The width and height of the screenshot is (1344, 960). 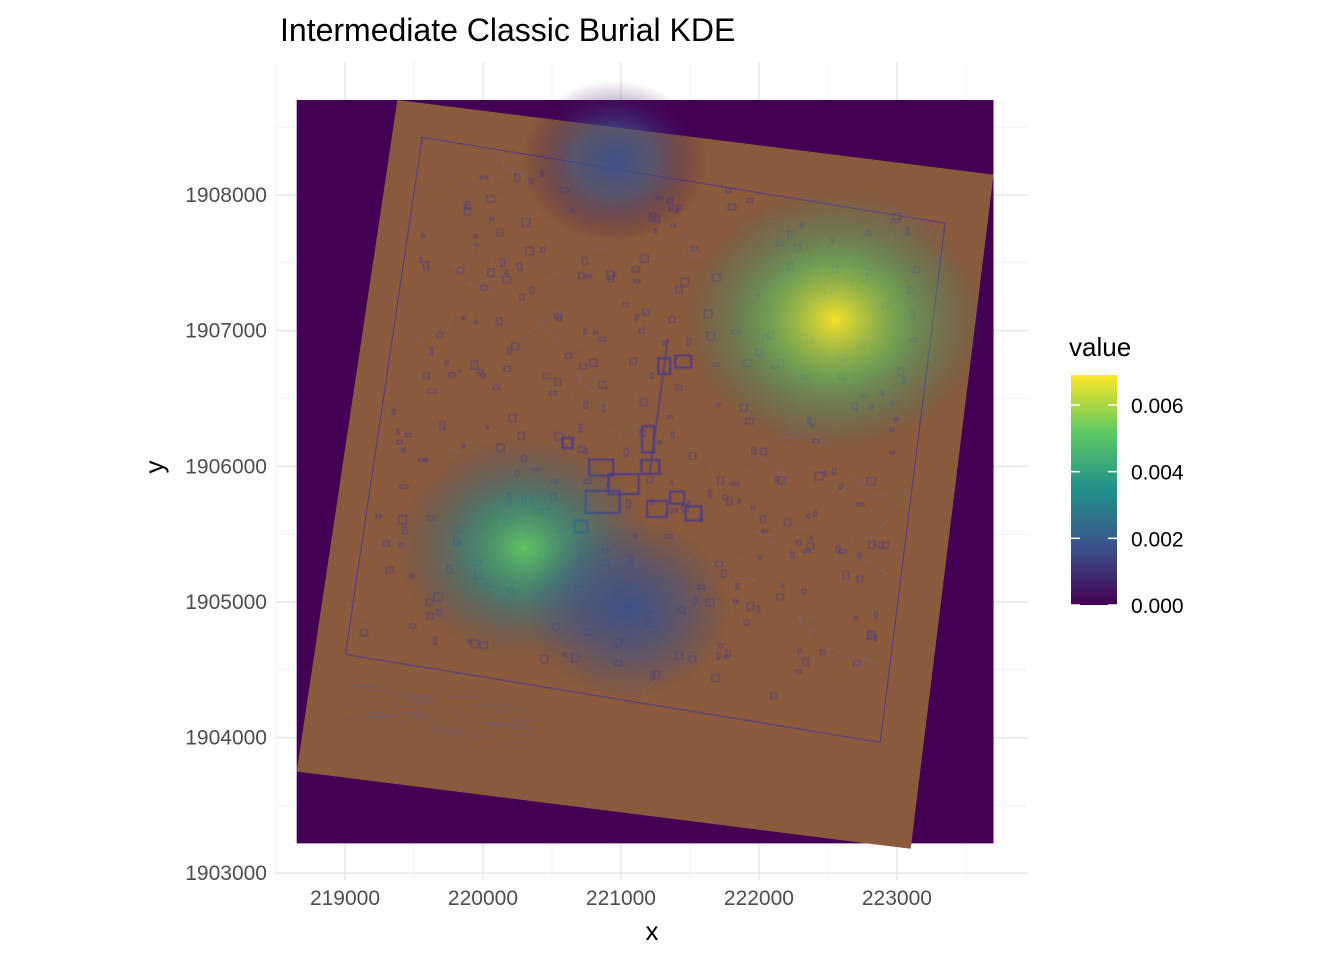 What do you see at coordinates (1157, 406) in the screenshot?
I see `legend-label: 0.006` at bounding box center [1157, 406].